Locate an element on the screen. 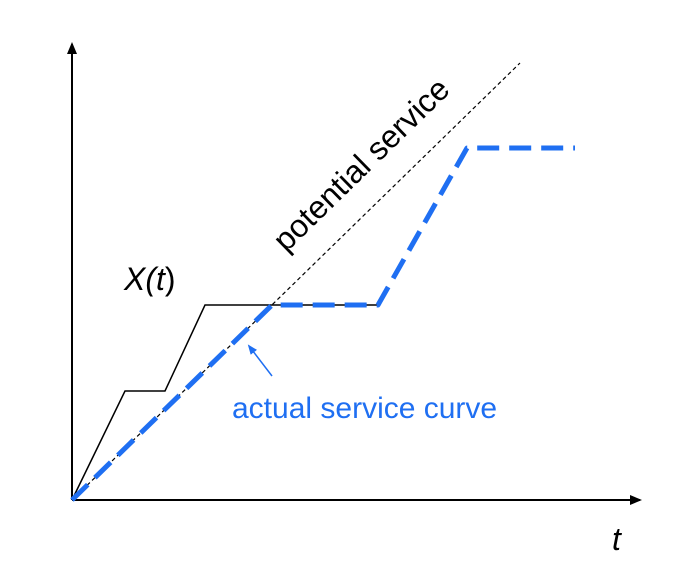 This screenshot has width=684, height=588. potential-service-label: potential service is located at coordinates (361, 164).